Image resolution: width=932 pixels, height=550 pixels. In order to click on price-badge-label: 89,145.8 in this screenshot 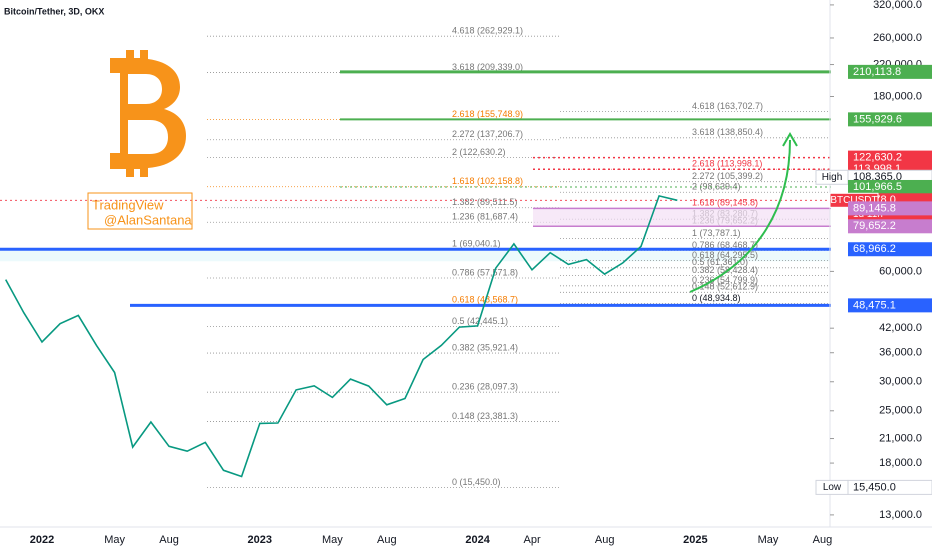, I will do `click(874, 208)`.